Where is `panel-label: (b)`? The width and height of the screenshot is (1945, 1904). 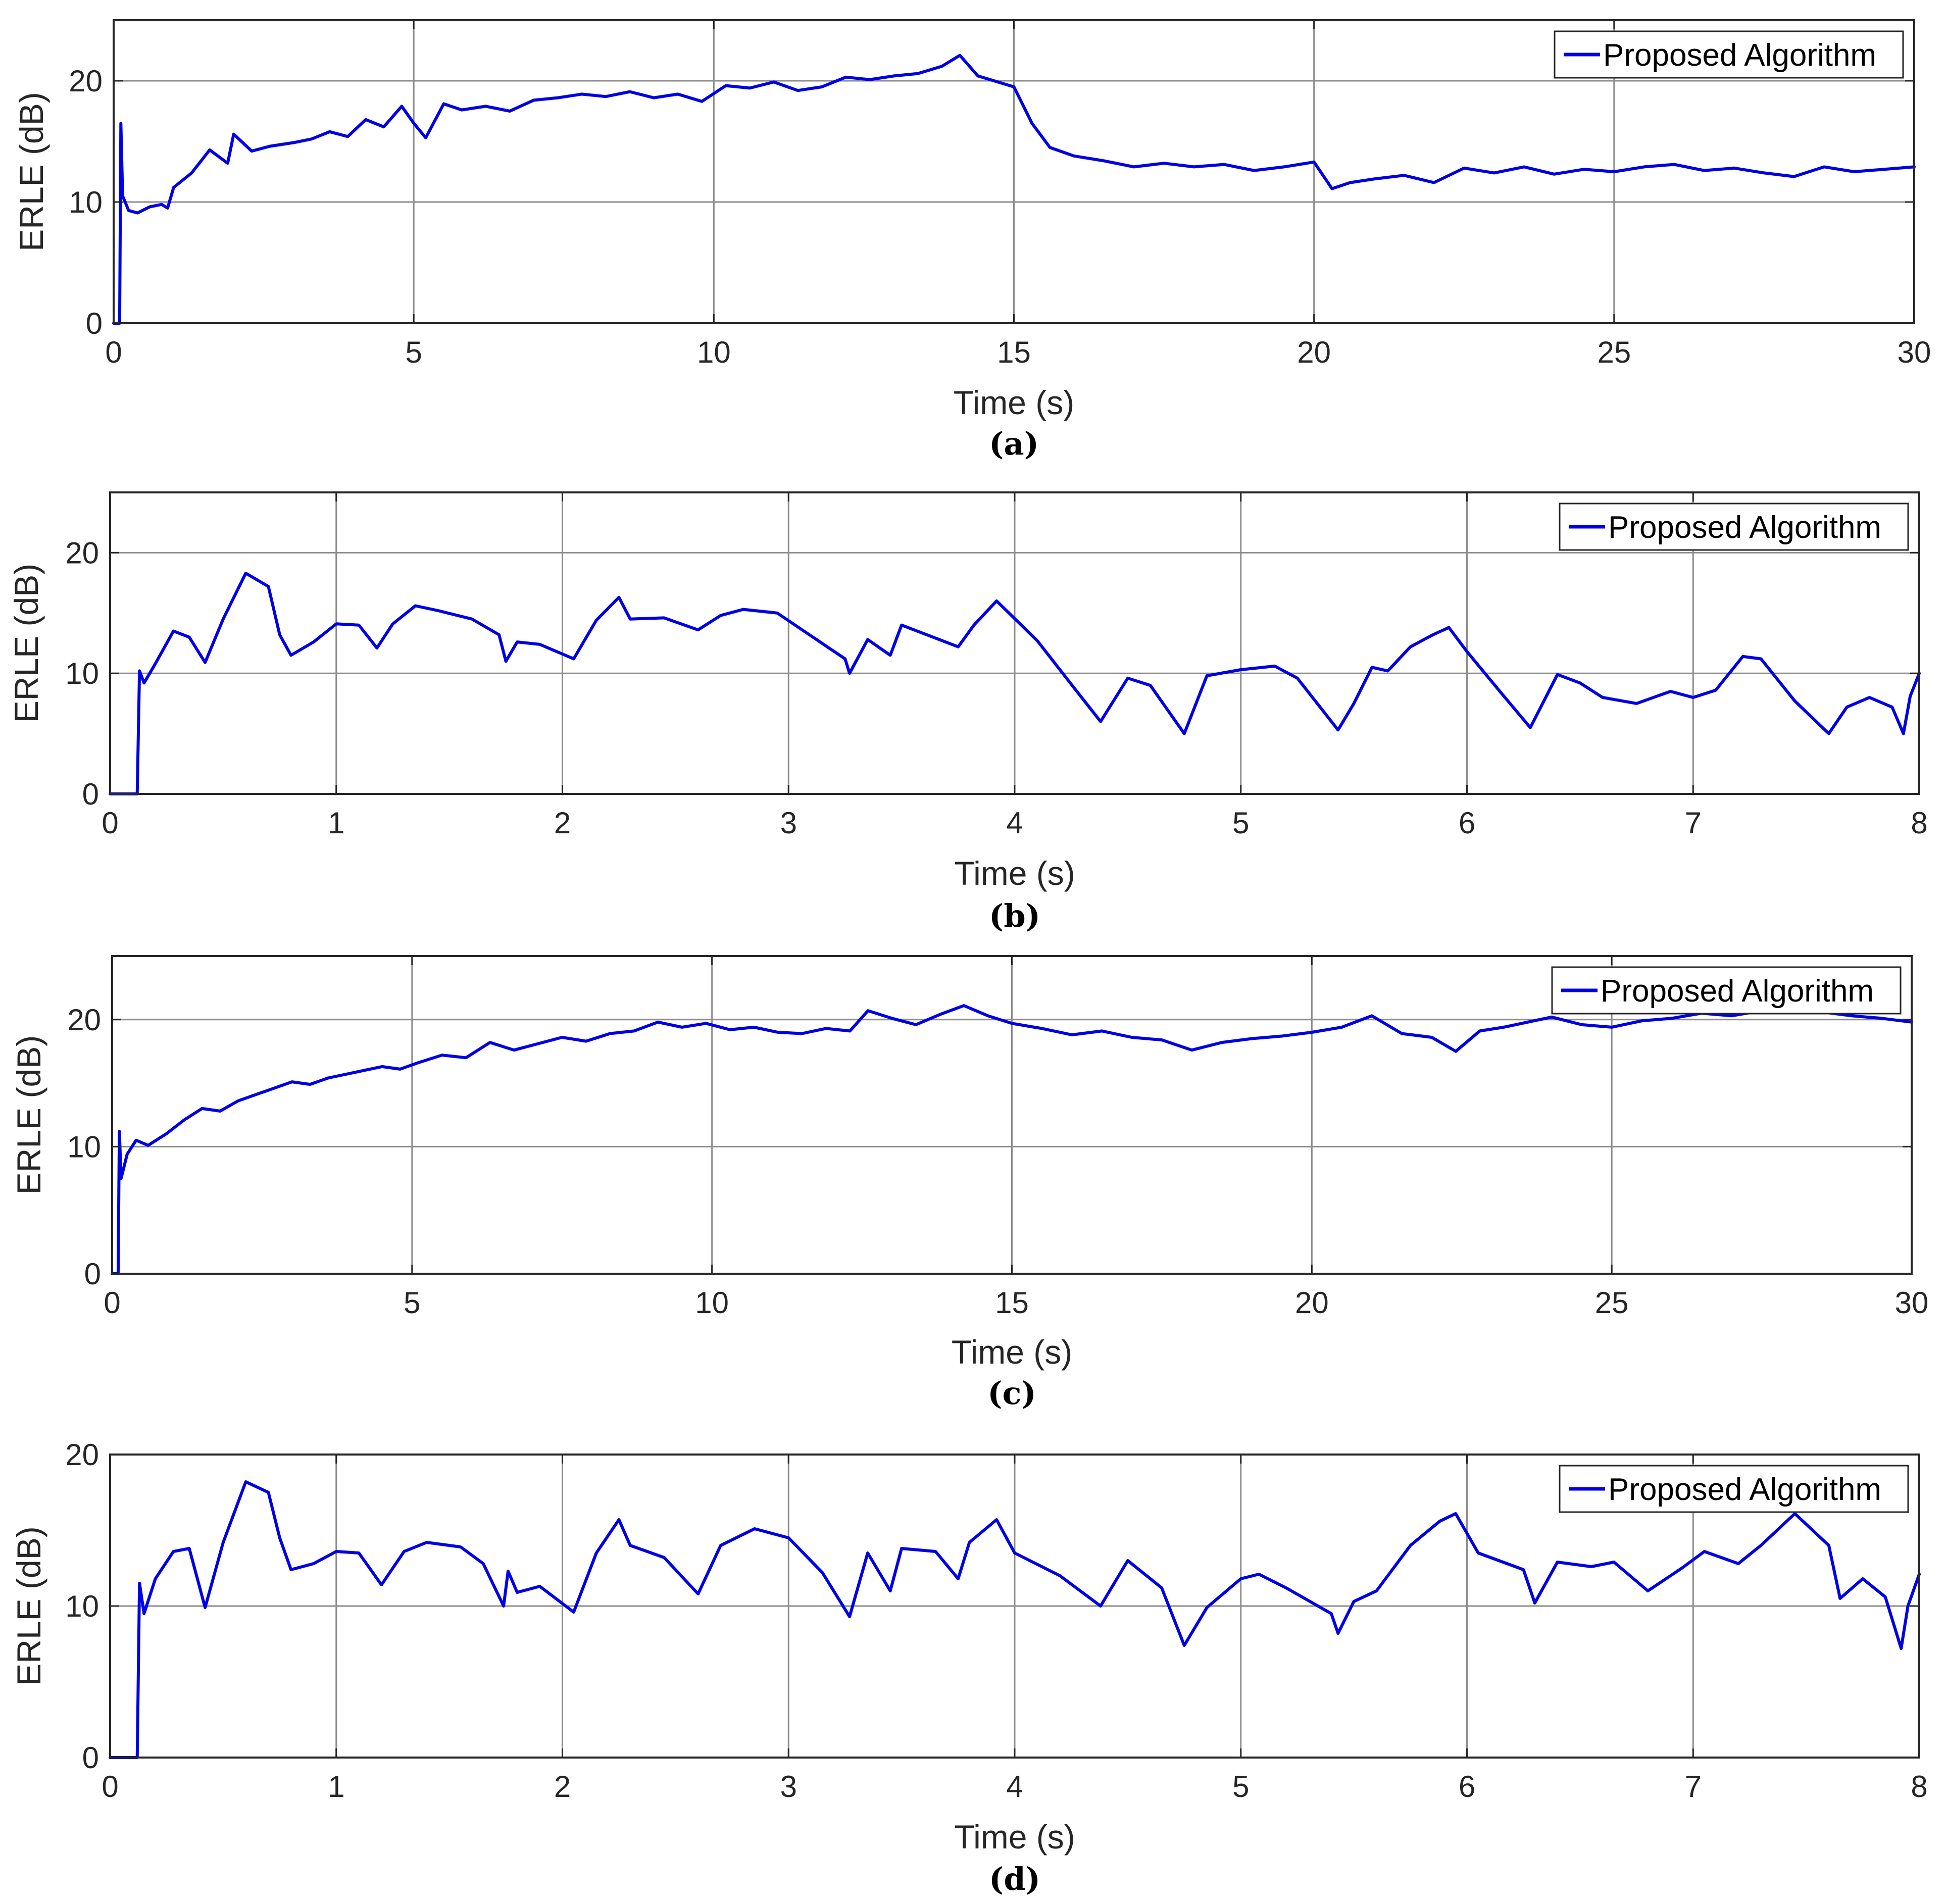
panel-label: (b) is located at coordinates (1014, 915).